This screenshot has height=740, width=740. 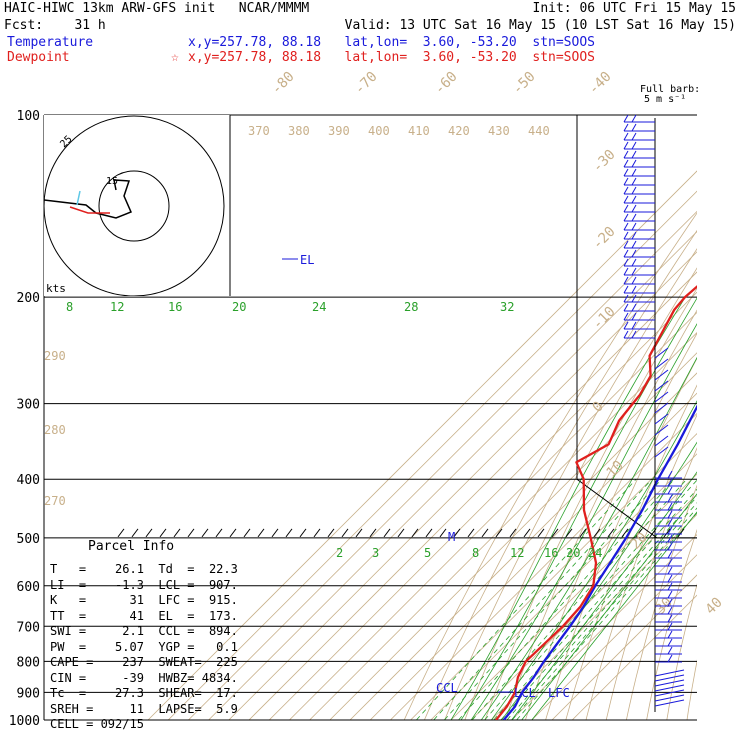 I want to click on marker-lfc: LFC, so click(x=559, y=693).